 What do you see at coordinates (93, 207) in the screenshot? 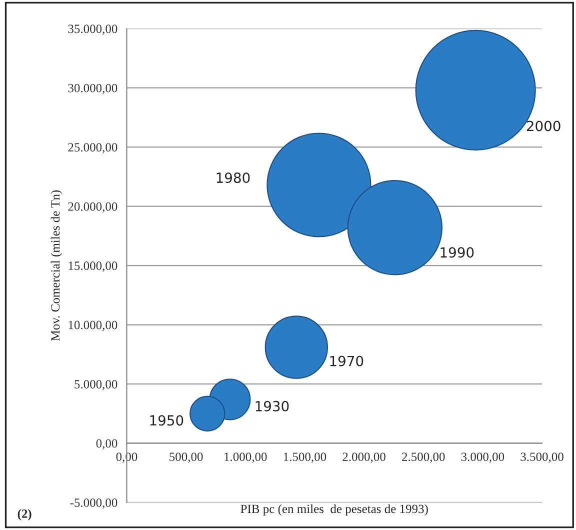
I see `y-tick-label: 20.000,00` at bounding box center [93, 207].